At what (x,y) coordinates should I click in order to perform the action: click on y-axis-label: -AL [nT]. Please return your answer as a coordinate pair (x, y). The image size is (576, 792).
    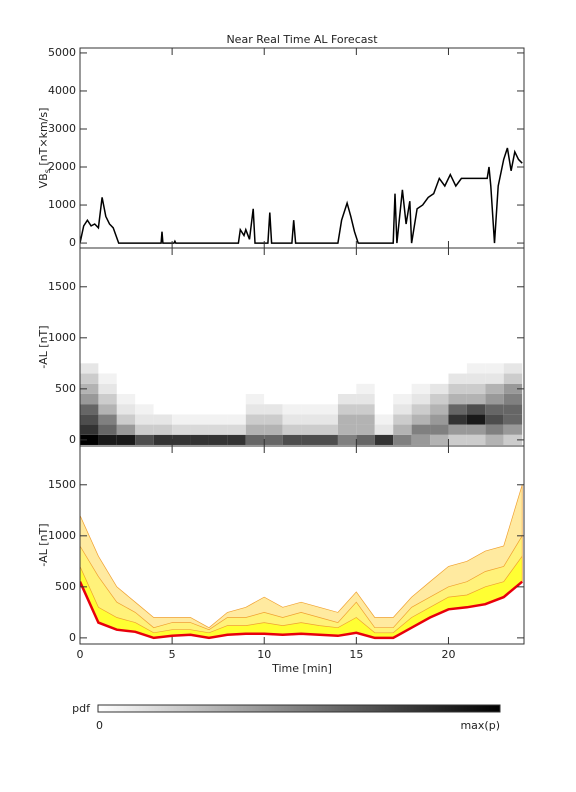
    Looking at the image, I should click on (43, 346).